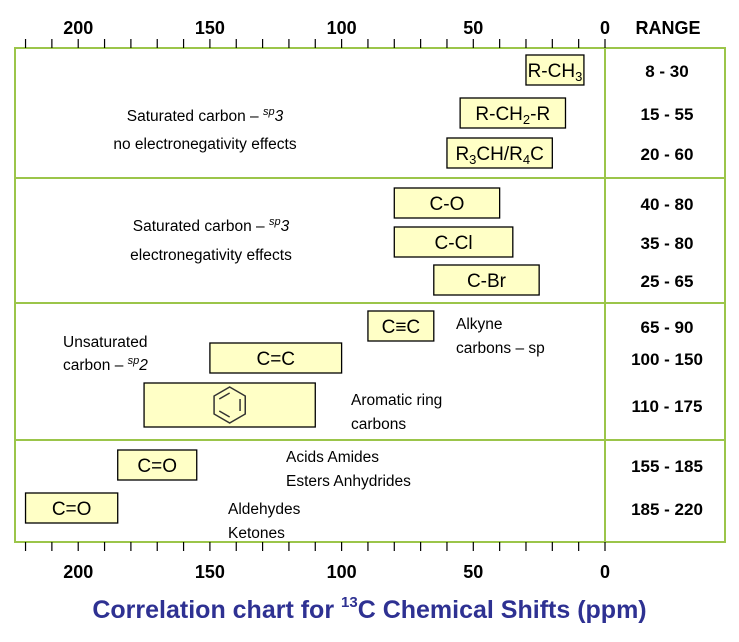 This screenshot has height=642, width=739. Describe the element at coordinates (667, 154) in the screenshot. I see `range-label-3: 20 - 60` at that location.